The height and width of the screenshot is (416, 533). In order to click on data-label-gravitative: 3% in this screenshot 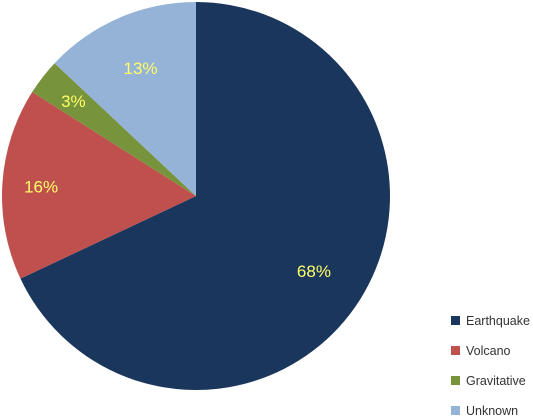, I will do `click(73, 101)`.